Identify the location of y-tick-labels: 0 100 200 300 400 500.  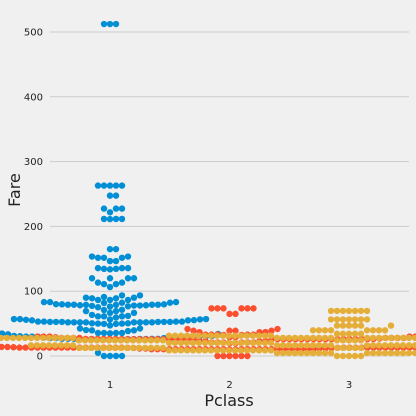
(33, 195).